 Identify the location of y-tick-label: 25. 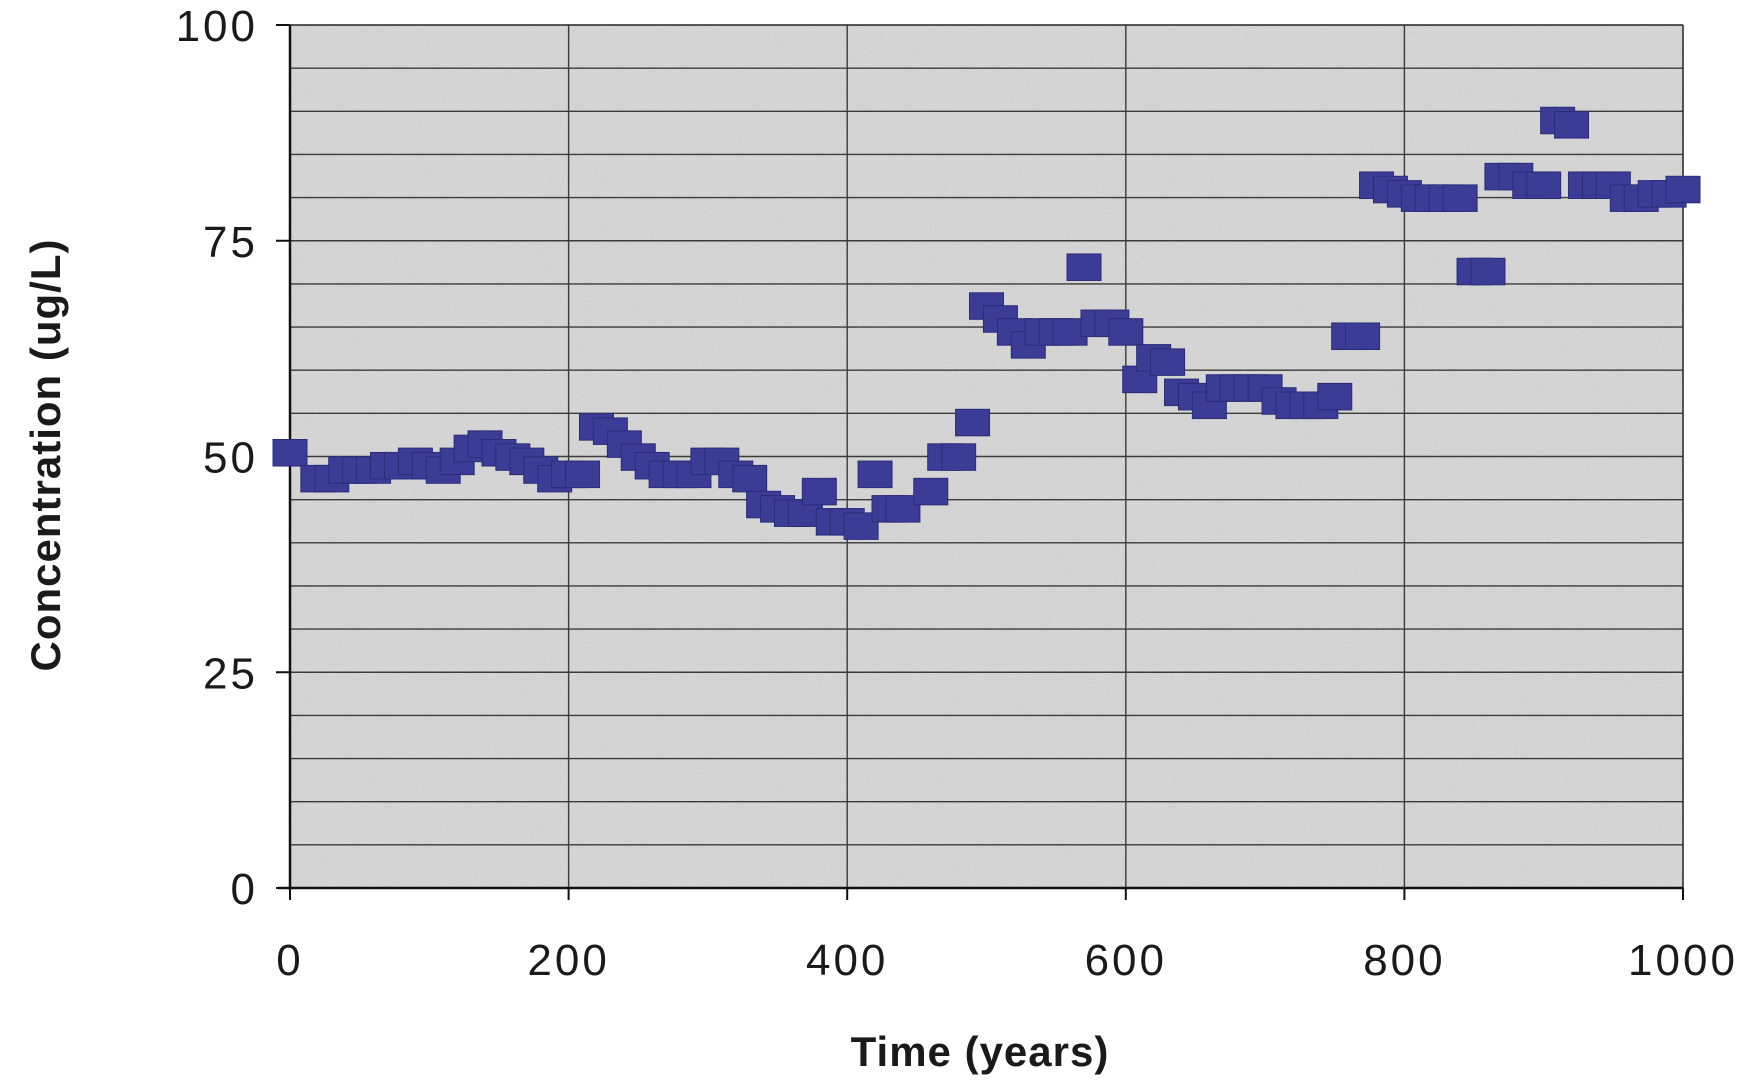
(230, 673).